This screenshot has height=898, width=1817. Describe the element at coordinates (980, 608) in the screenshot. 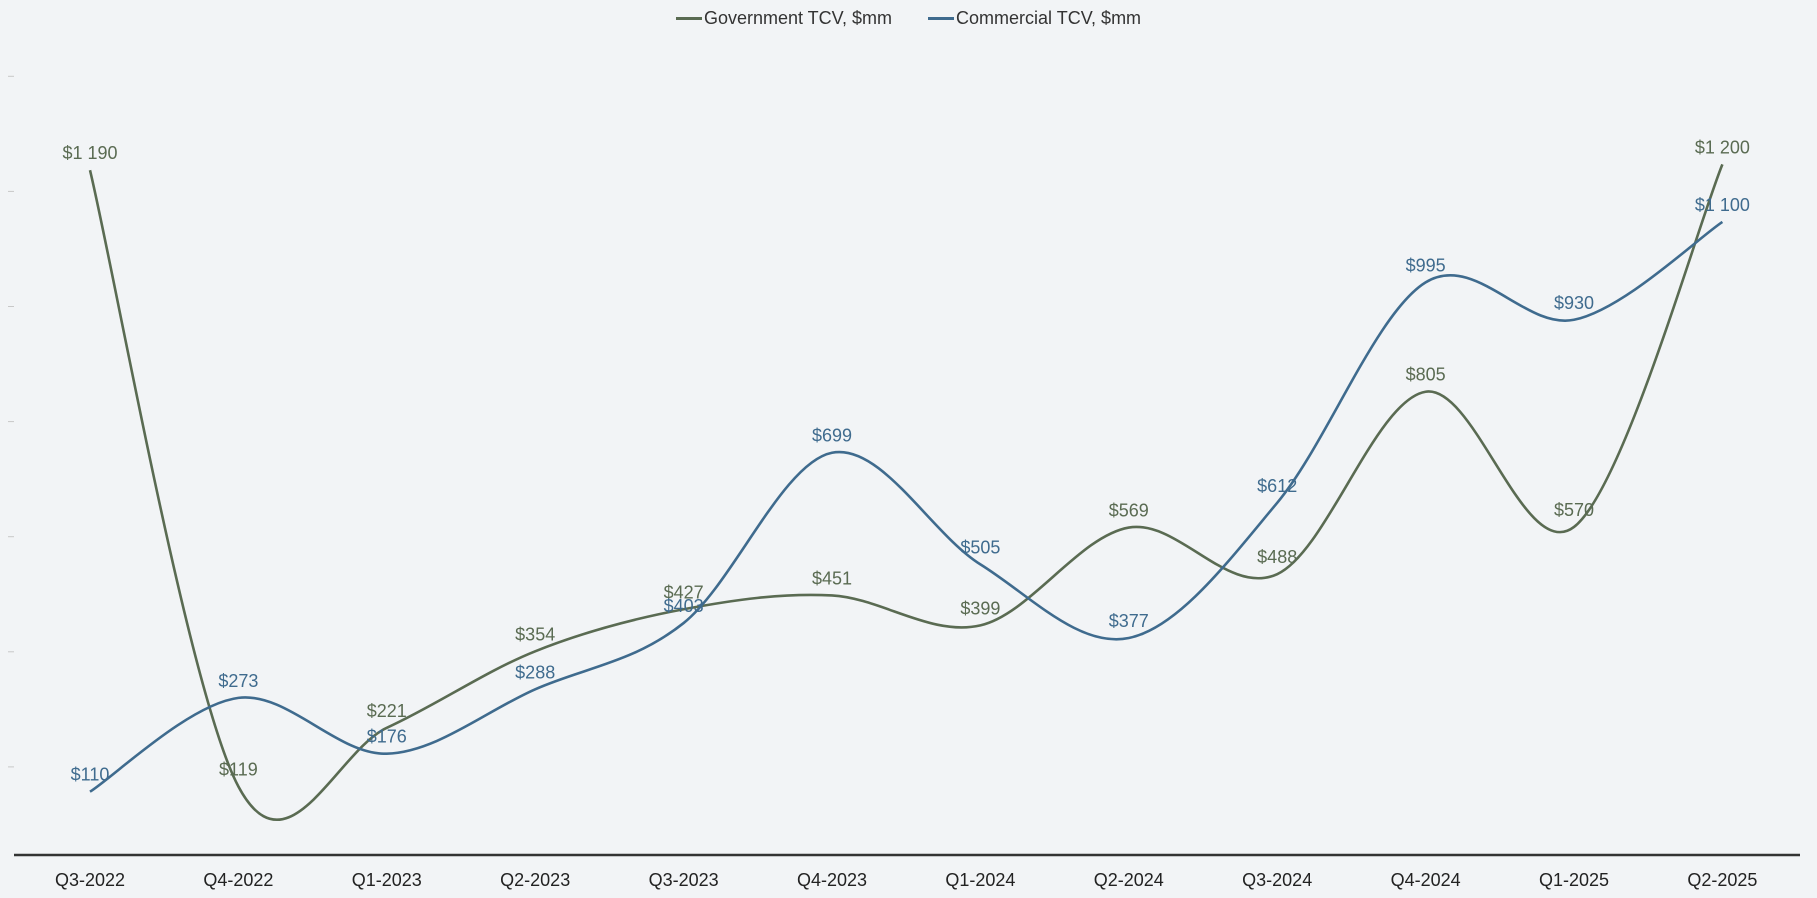

I see `data-label: $399` at that location.